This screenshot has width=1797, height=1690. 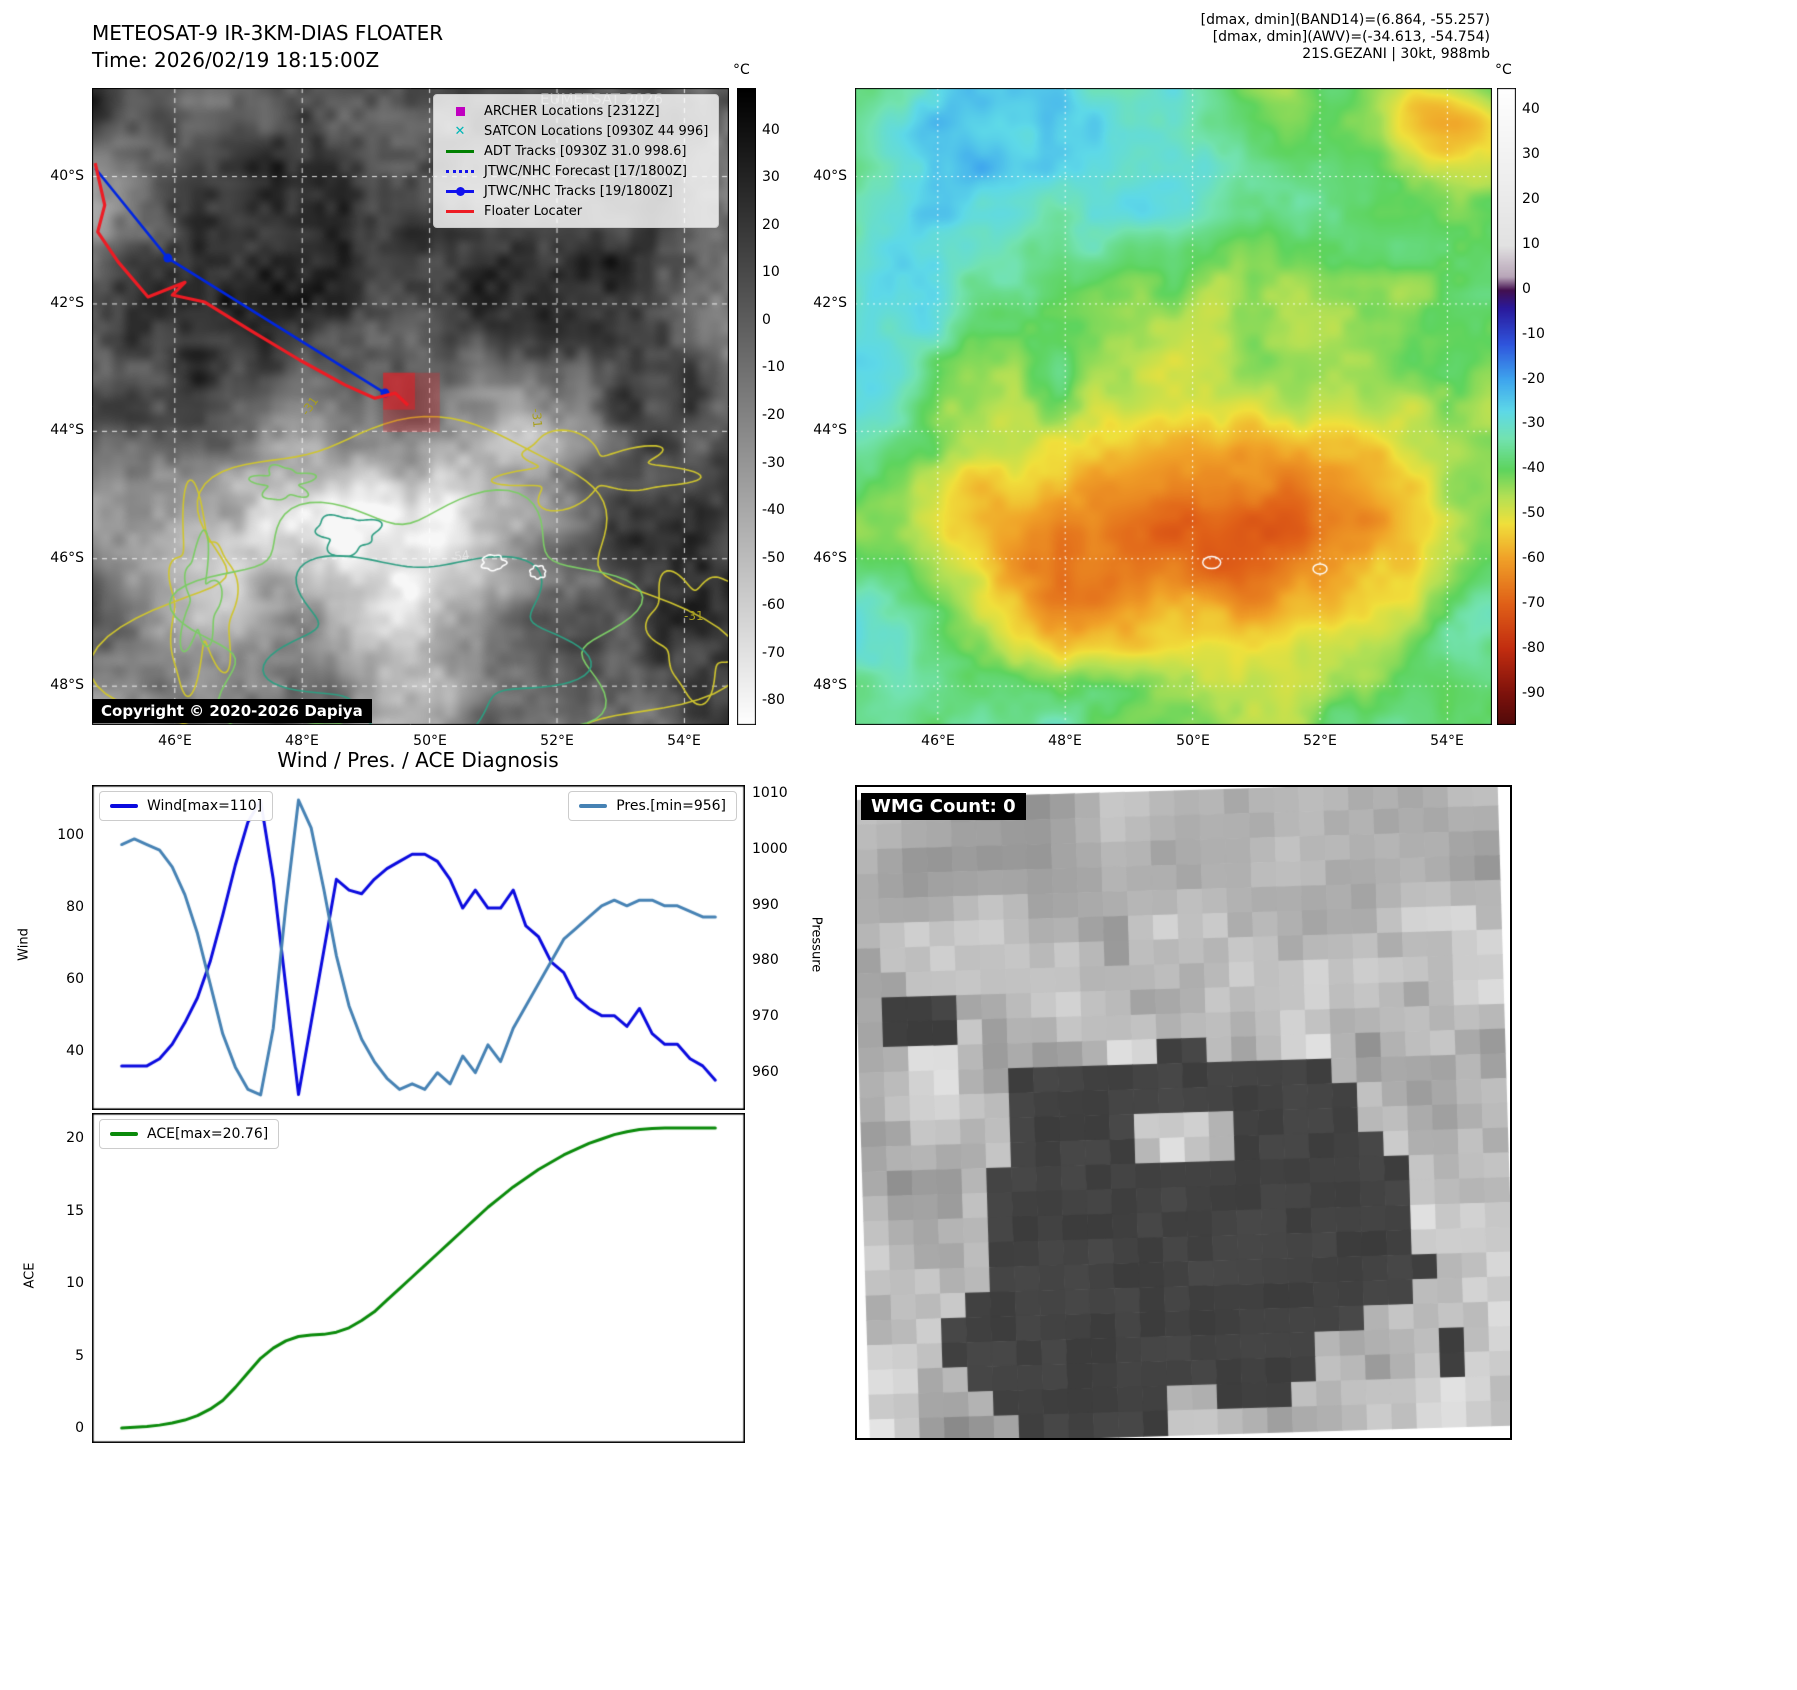 I want to click on awv-colorbar-tick: -20, so click(x=1533, y=379).